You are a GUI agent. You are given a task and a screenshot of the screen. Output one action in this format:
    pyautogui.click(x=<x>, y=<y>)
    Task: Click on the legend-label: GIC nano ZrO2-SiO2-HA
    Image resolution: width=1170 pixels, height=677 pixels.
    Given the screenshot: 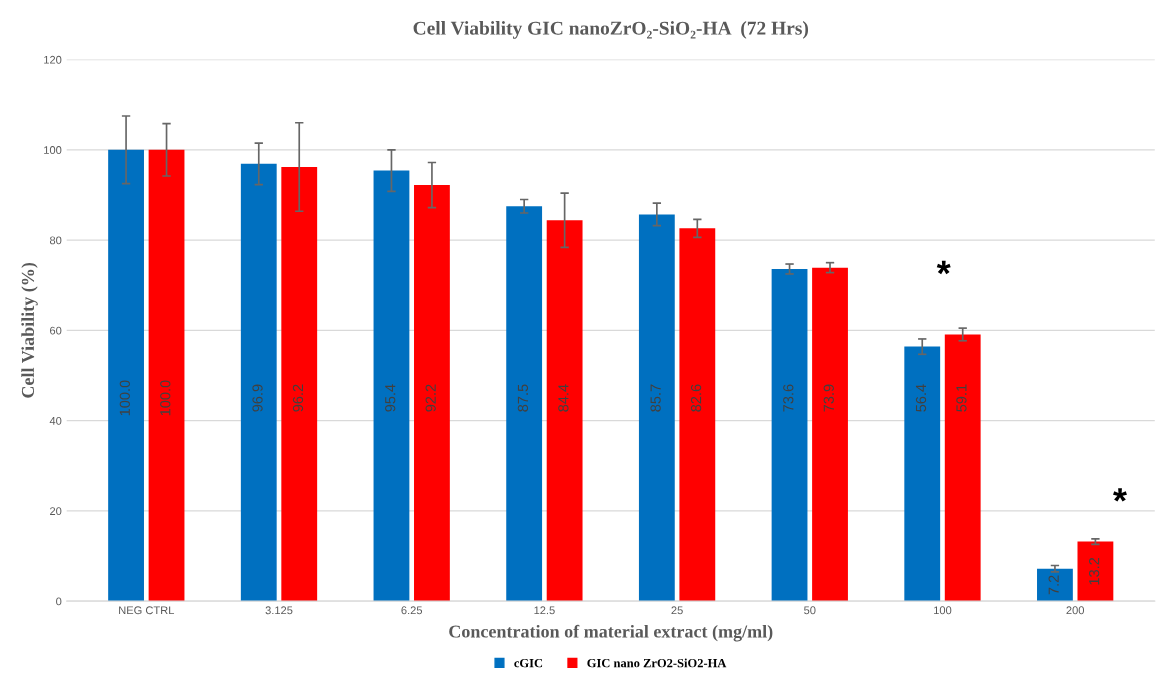 What is the action you would take?
    pyautogui.click(x=657, y=663)
    